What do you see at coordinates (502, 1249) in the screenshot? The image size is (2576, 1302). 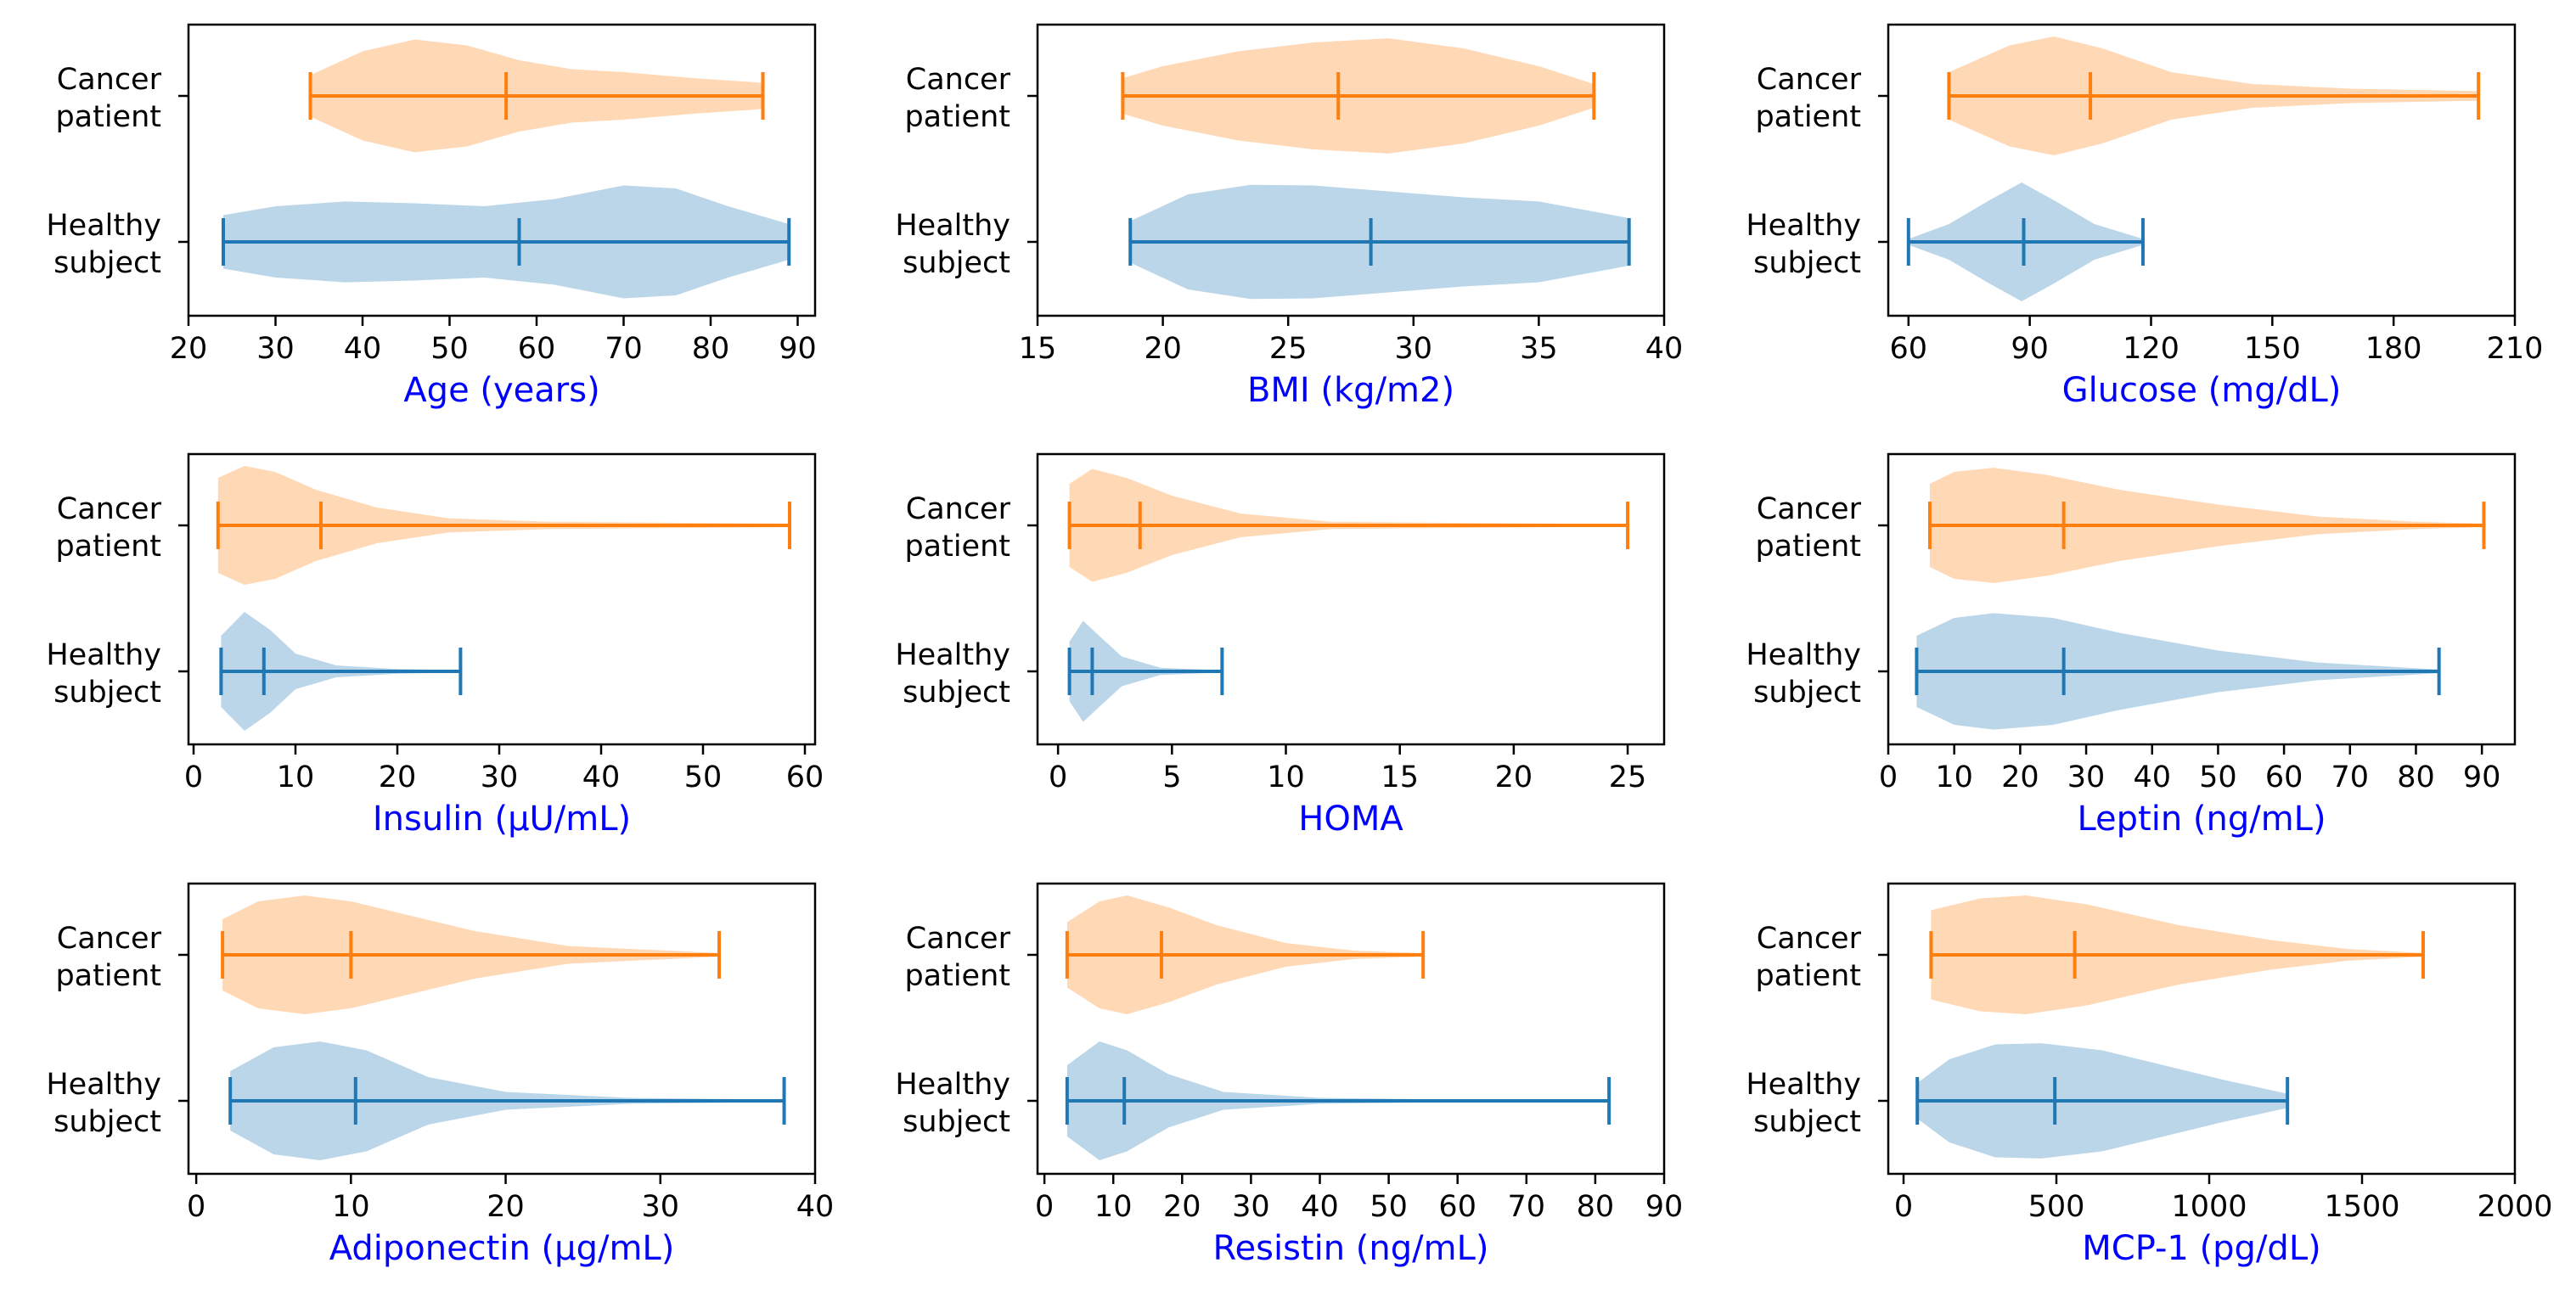 I see `x-axis-label: Adiponectin (µg/mL)` at bounding box center [502, 1249].